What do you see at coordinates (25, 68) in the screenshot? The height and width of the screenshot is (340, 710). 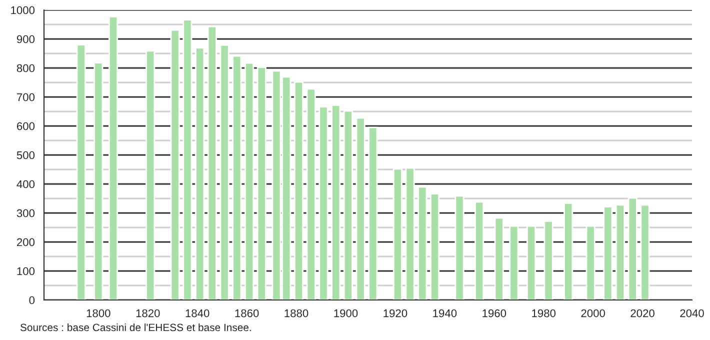 I see `y-tick-label: 800` at bounding box center [25, 68].